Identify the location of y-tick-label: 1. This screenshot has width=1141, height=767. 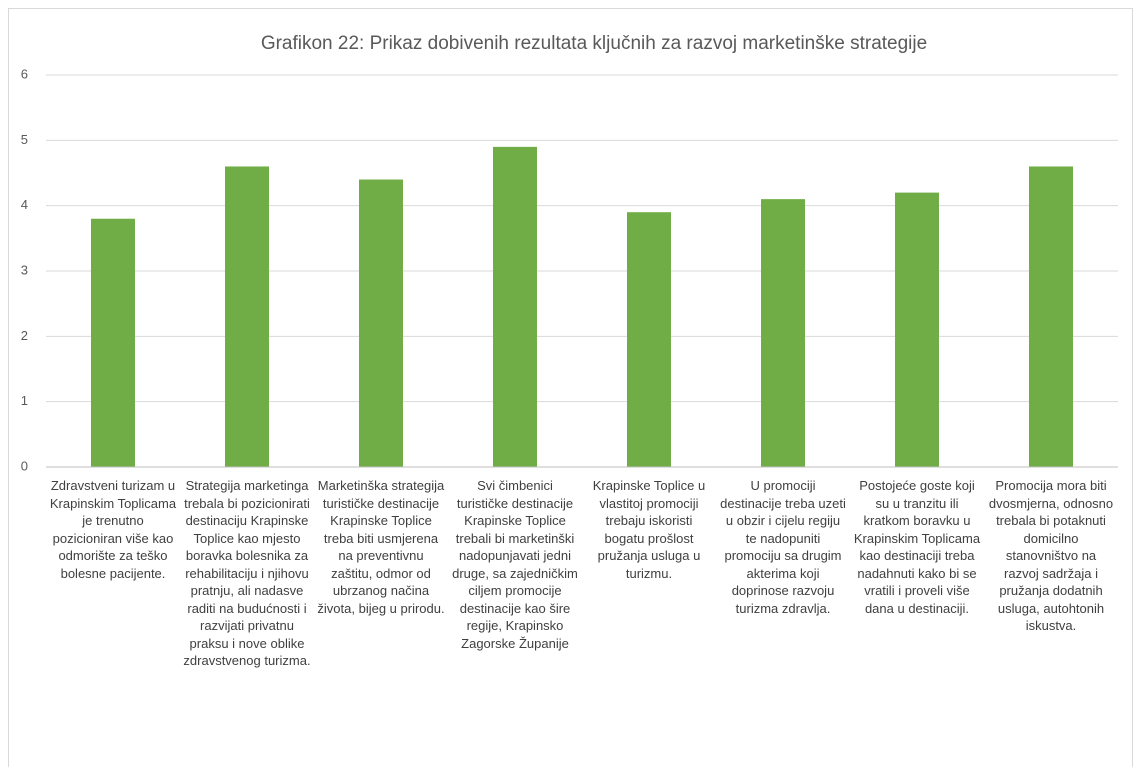
(24, 400).